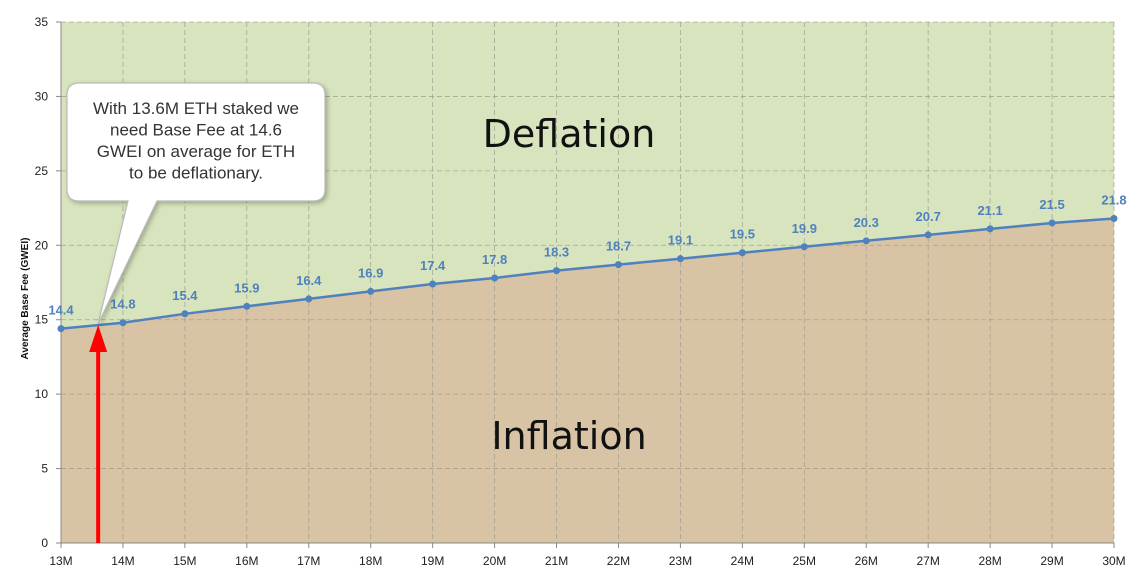 Image resolution: width=1139 pixels, height=574 pixels. Describe the element at coordinates (42, 96) in the screenshot. I see `y-tick-label: 30` at that location.